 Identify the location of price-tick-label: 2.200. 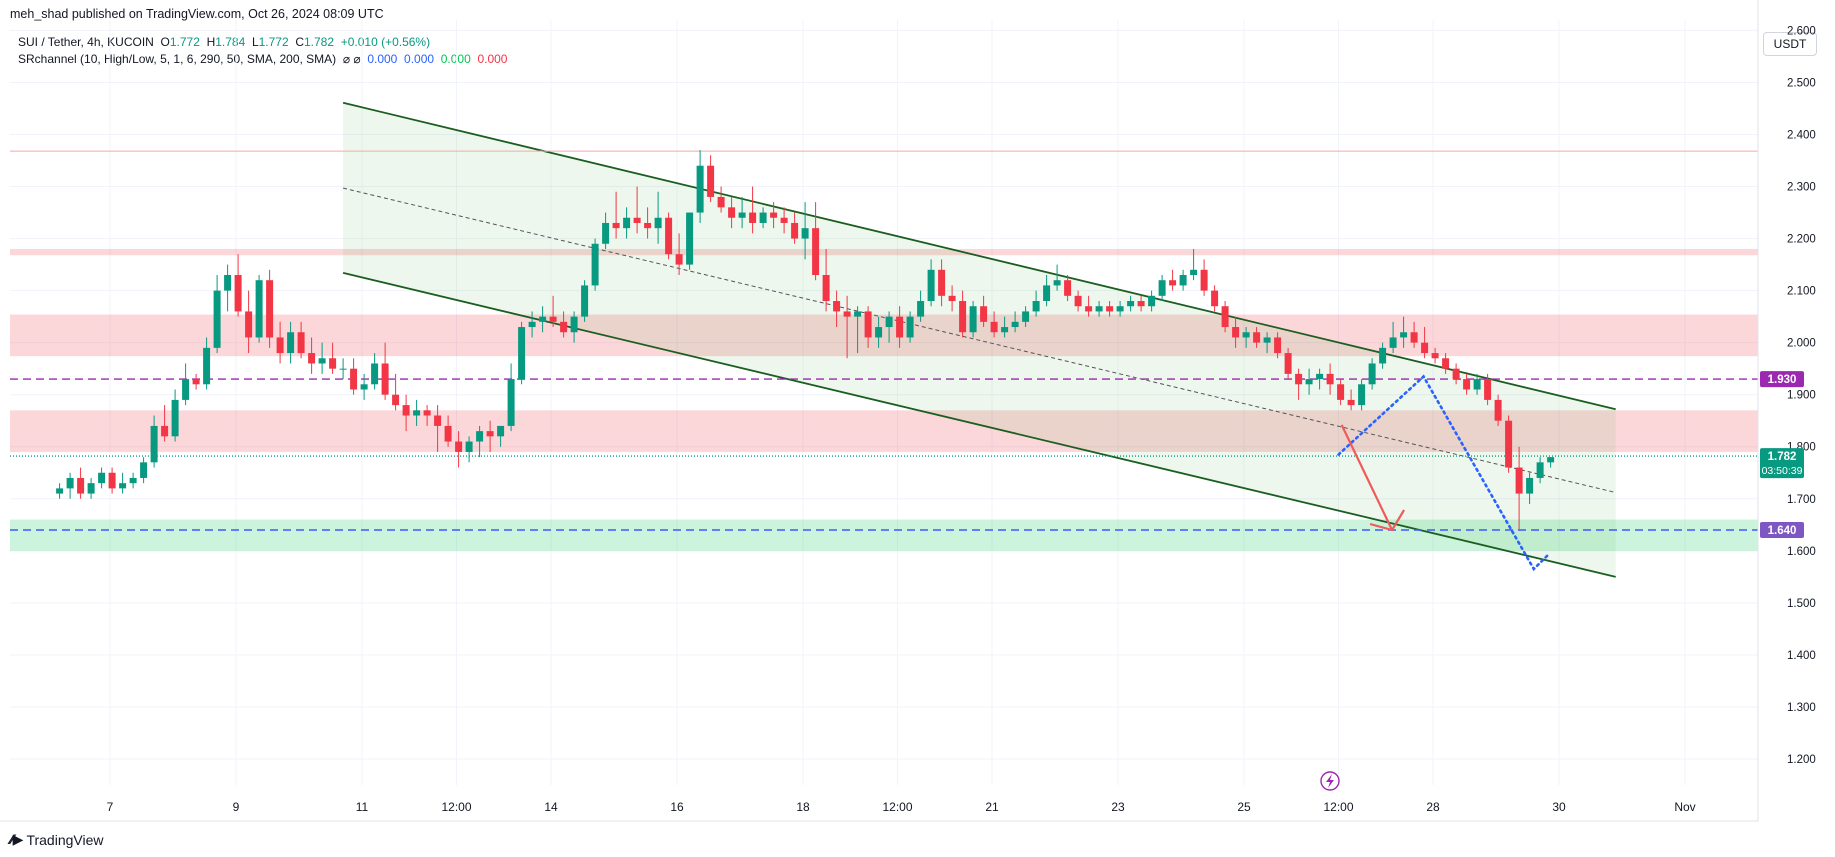
(1801, 240).